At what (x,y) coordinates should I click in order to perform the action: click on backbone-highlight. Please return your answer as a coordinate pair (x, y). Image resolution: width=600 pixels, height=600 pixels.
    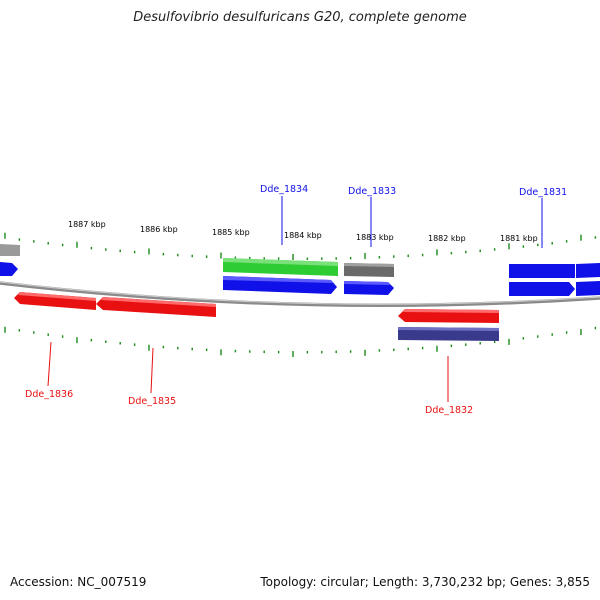
    Looking at the image, I should click on (300, 293).